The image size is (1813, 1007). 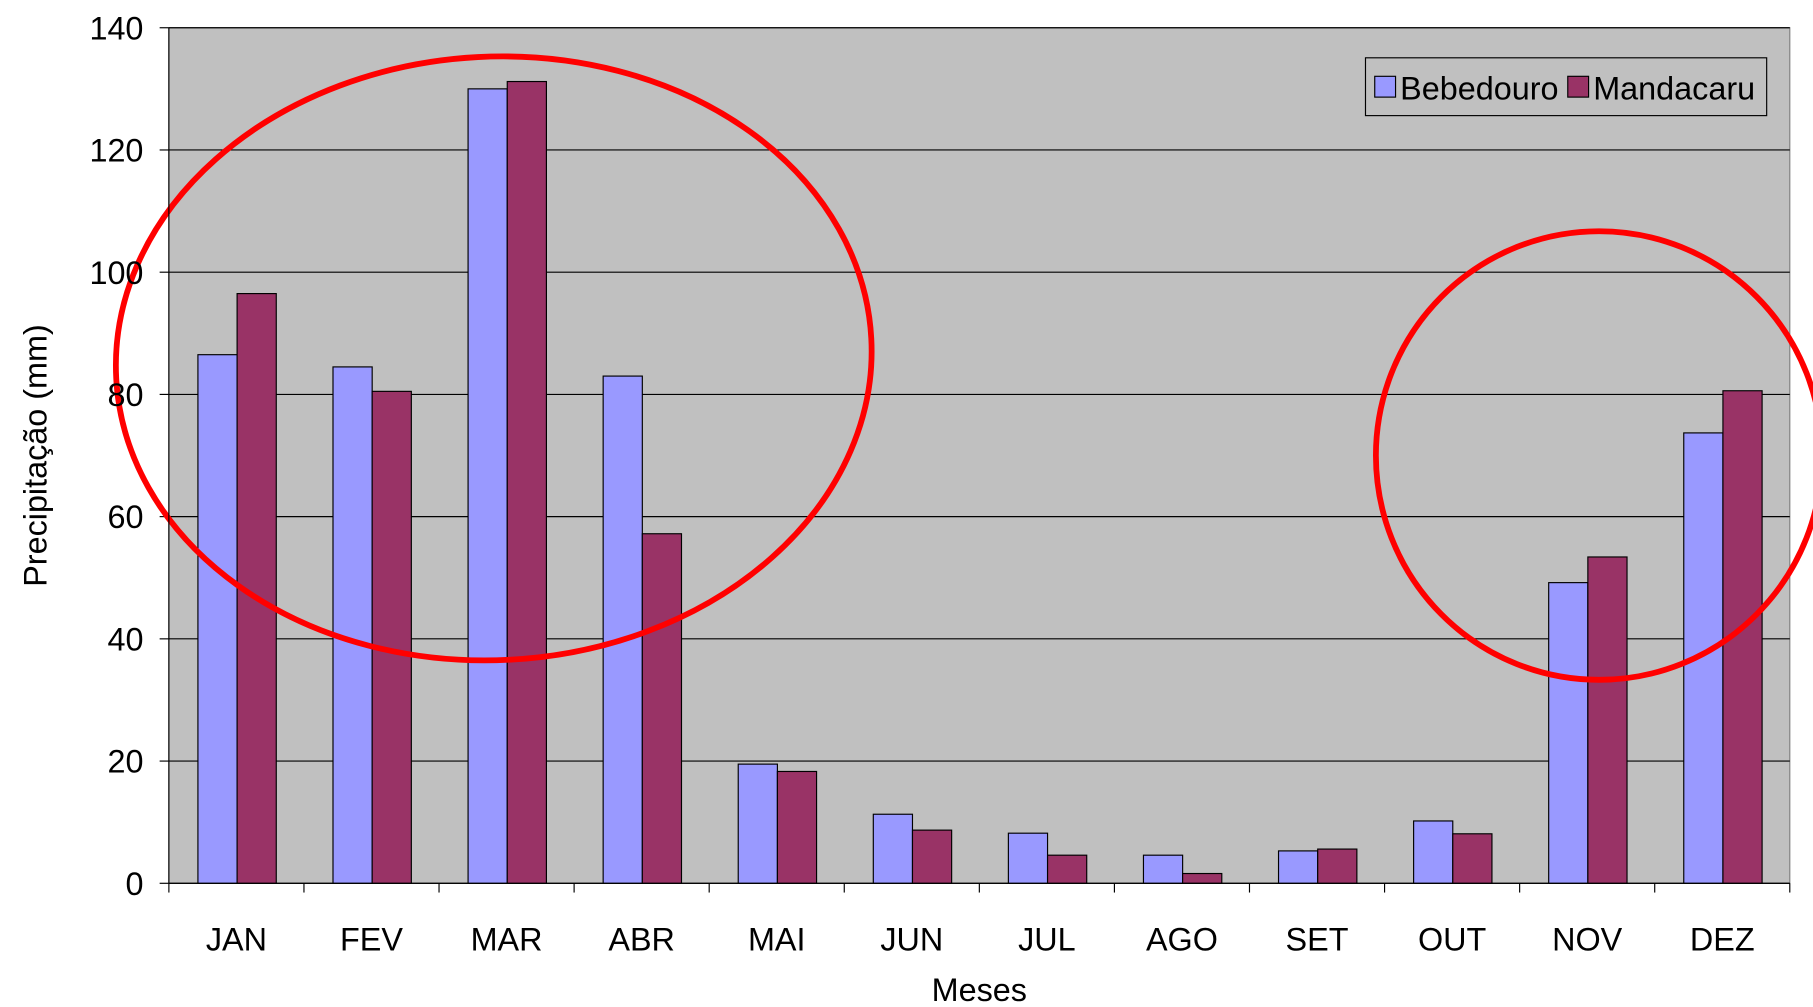 What do you see at coordinates (1452, 939) in the screenshot?
I see `x-tick-label: OUT` at bounding box center [1452, 939].